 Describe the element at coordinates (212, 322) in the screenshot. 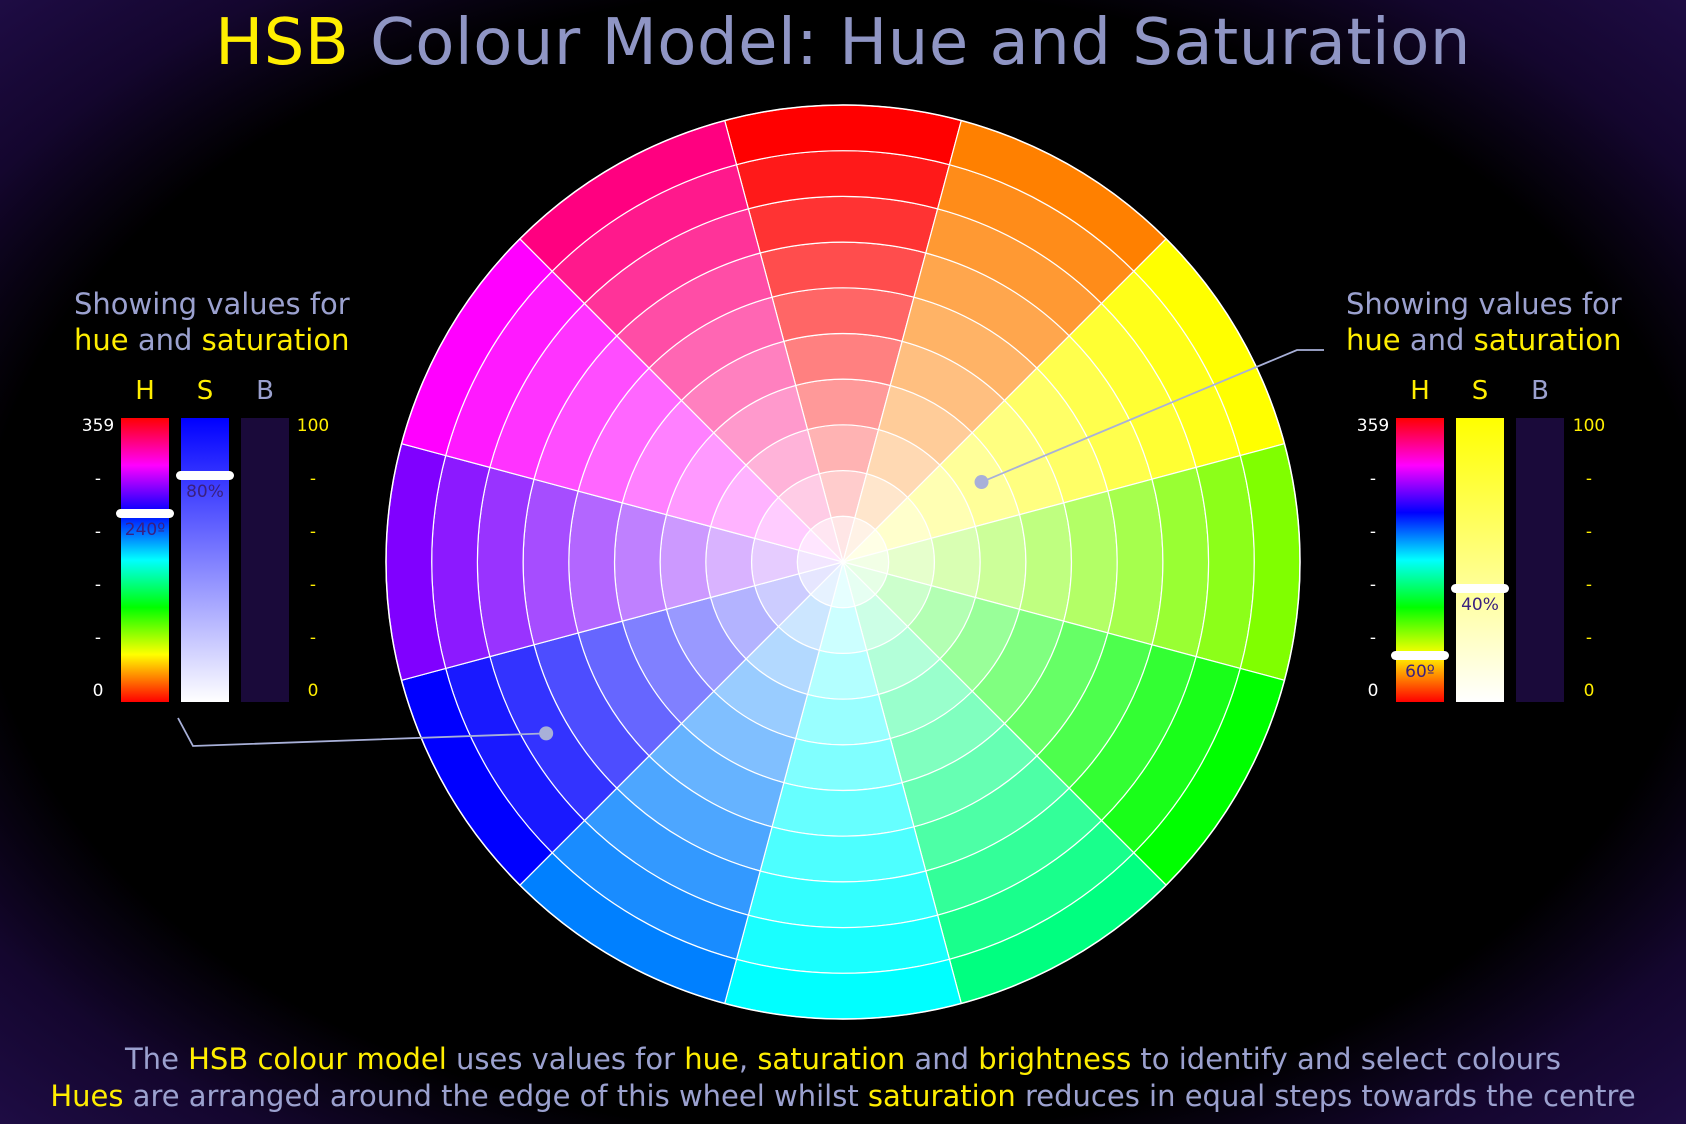

I see `left-caption: Showing values for hue and saturation` at that location.